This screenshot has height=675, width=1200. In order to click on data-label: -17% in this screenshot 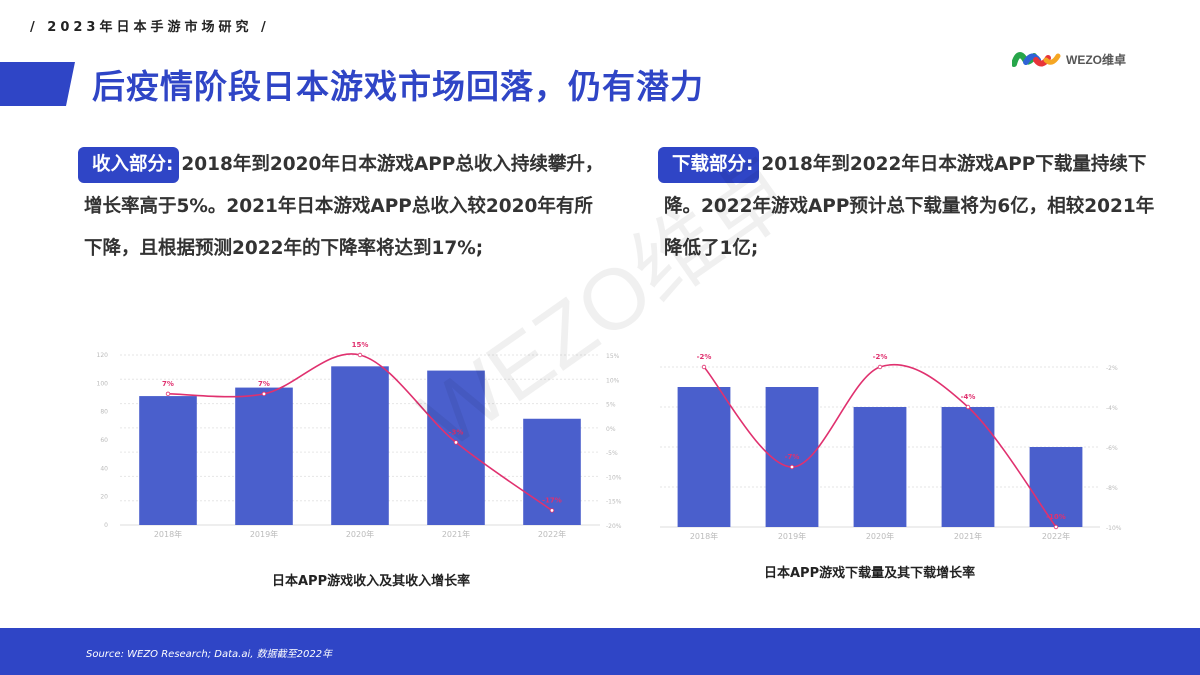, I will do `click(552, 500)`.